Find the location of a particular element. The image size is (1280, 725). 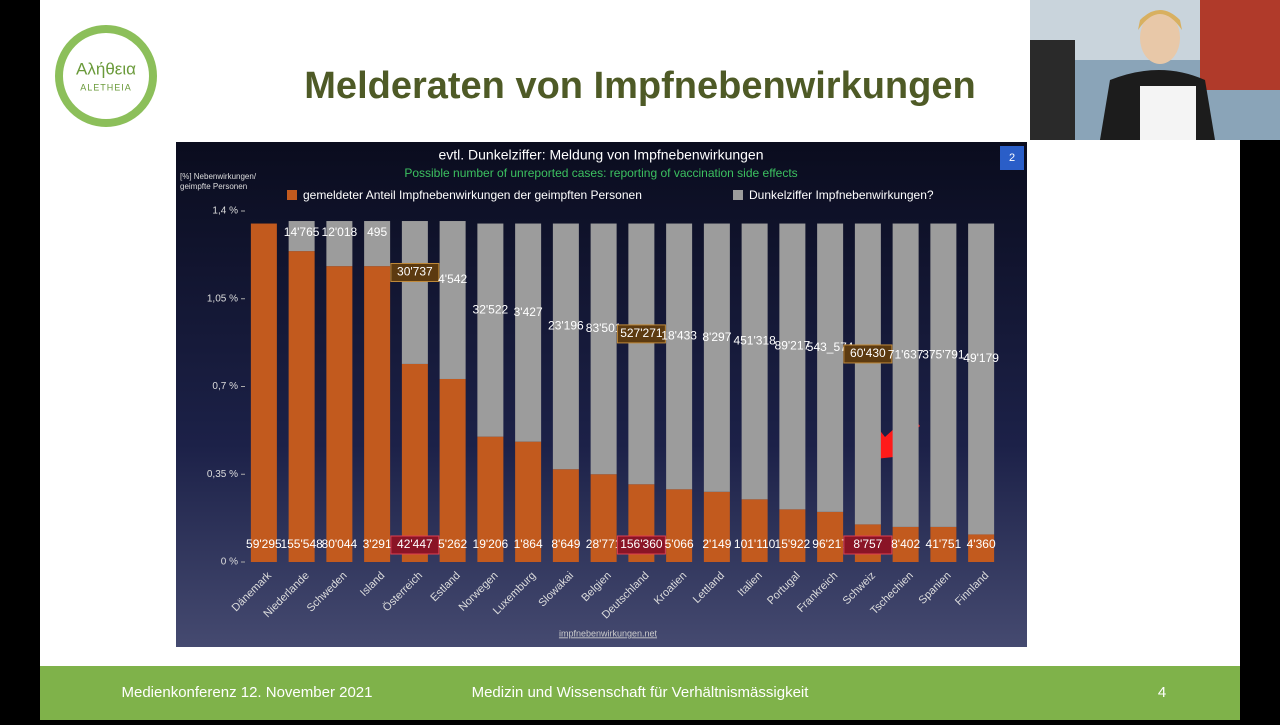

data-label: 4'542 is located at coordinates (452, 279).